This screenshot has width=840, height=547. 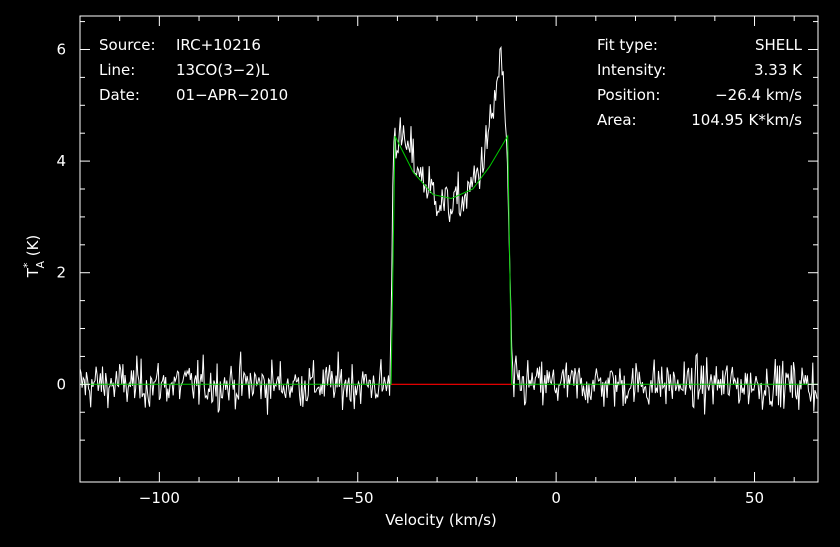 I want to click on y-axis-label-text: T*A (K), so click(x=34, y=257).